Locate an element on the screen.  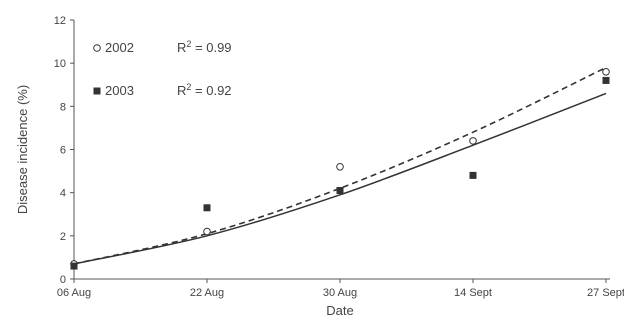
r-squared-label: R2 = 0.99 is located at coordinates (204, 47).